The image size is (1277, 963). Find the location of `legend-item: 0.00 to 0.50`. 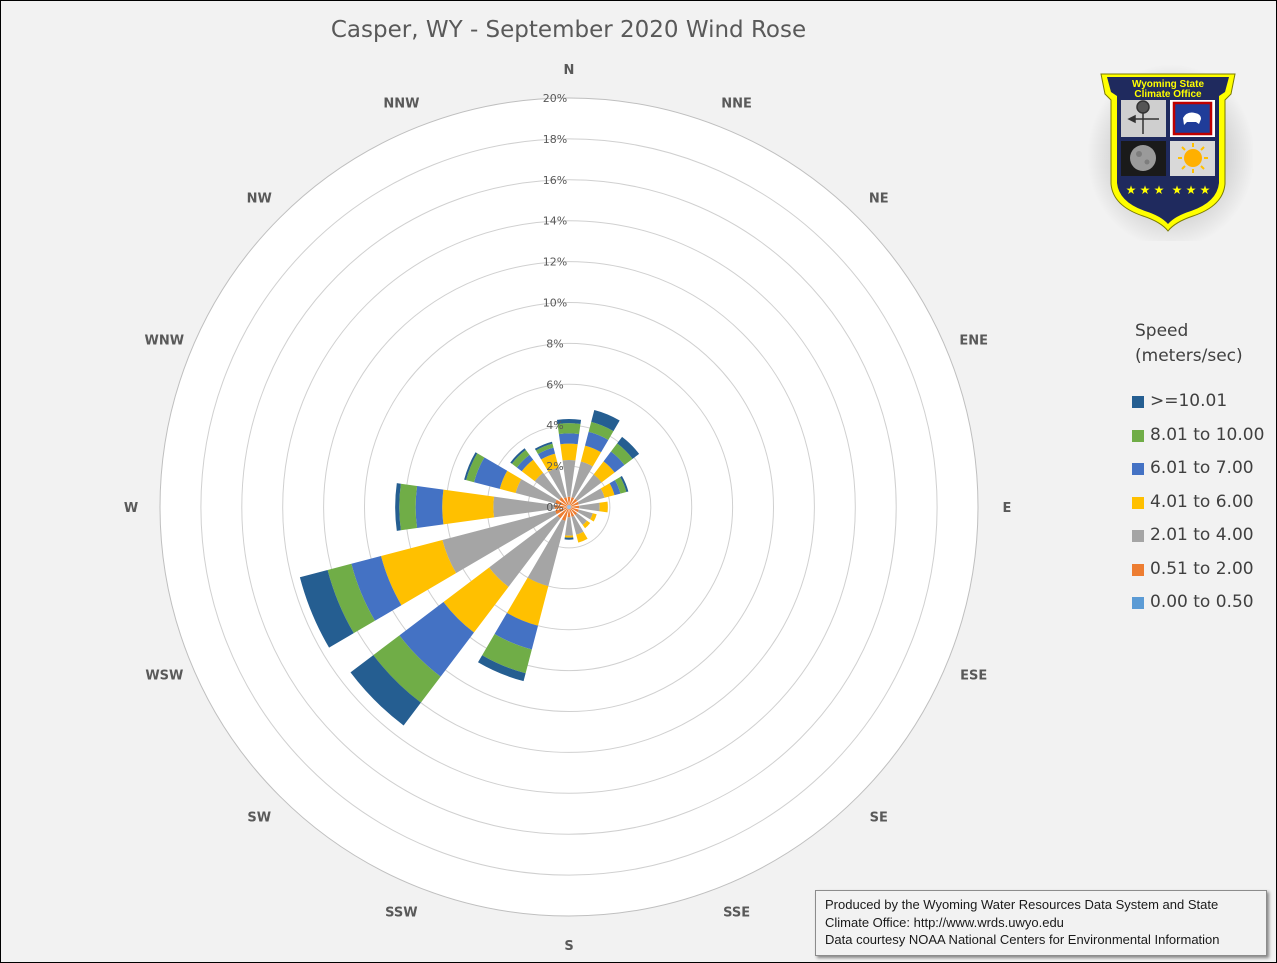

legend-item: 0.00 to 0.50 is located at coordinates (1203, 609).